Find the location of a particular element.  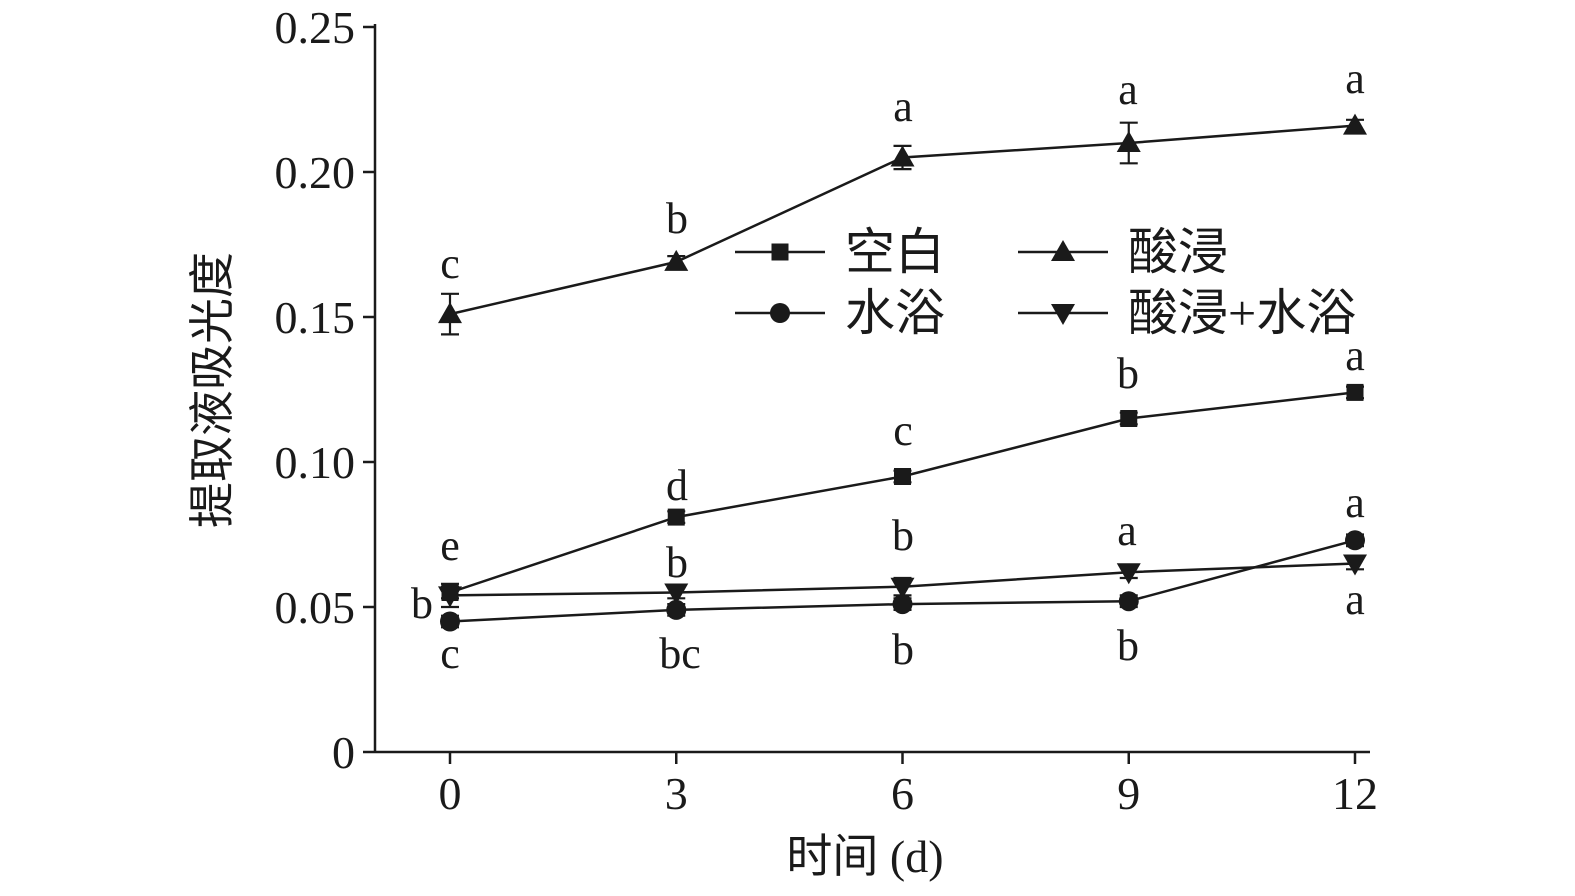

legend-label: 空白 is located at coordinates (895, 252).